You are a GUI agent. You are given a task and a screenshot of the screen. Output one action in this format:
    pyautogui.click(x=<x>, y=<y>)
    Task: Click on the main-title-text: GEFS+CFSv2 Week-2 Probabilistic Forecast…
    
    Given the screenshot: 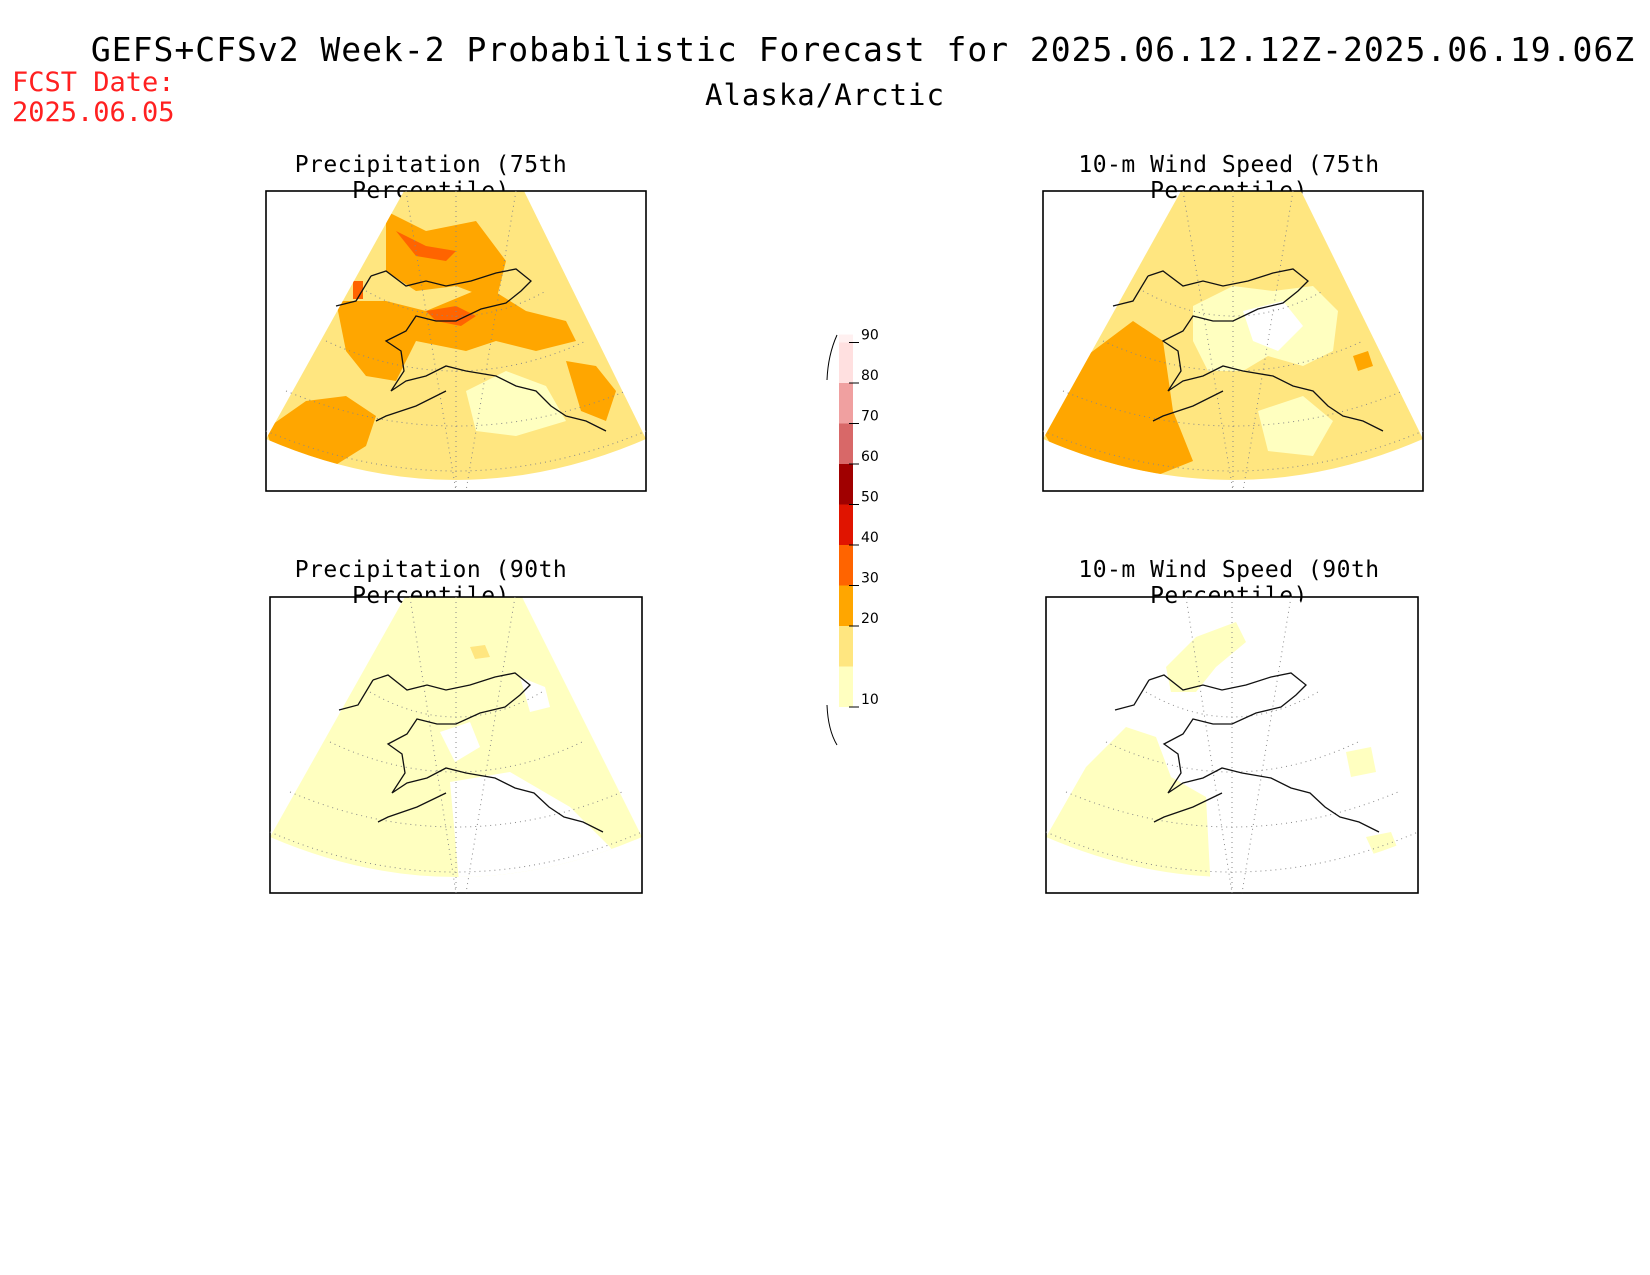 What is the action you would take?
    pyautogui.click(x=863, y=49)
    